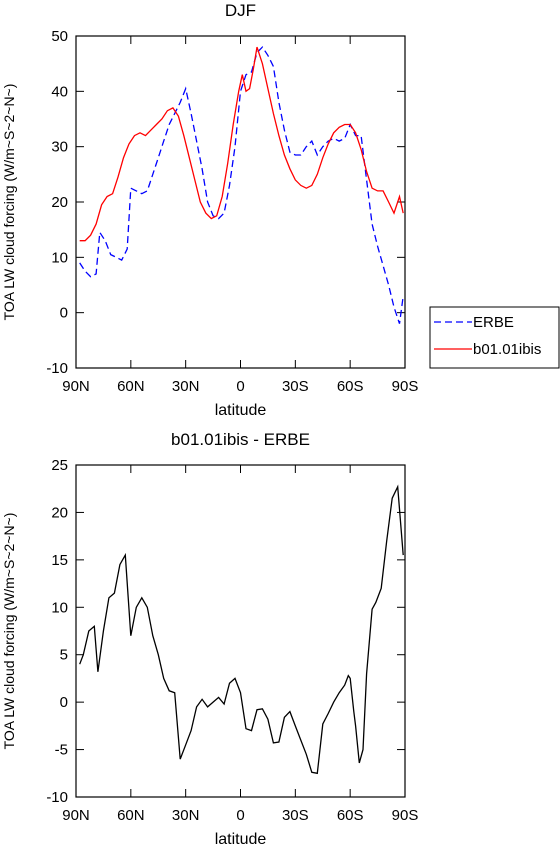  Describe the element at coordinates (61, 750) in the screenshot. I see `y-tick-label: -5` at that location.